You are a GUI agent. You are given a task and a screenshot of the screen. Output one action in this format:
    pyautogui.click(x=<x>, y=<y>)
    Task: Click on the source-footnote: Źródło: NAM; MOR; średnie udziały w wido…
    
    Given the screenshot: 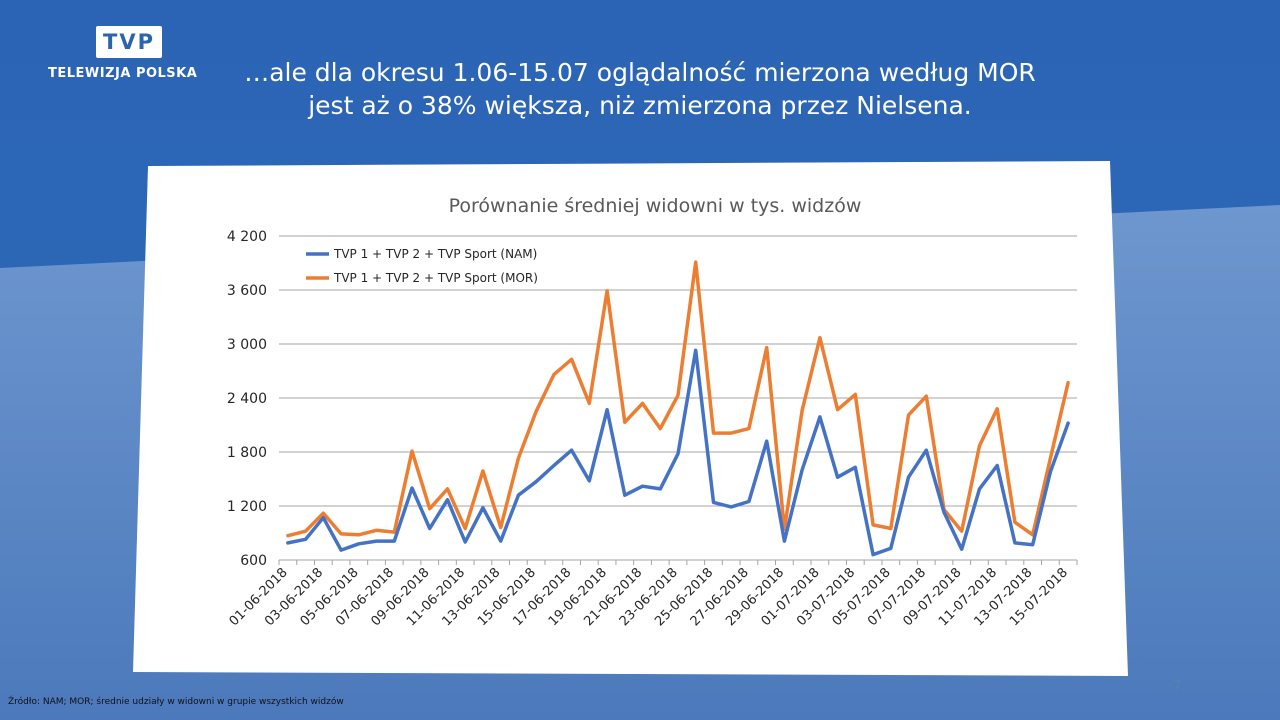 What is the action you would take?
    pyautogui.click(x=176, y=702)
    